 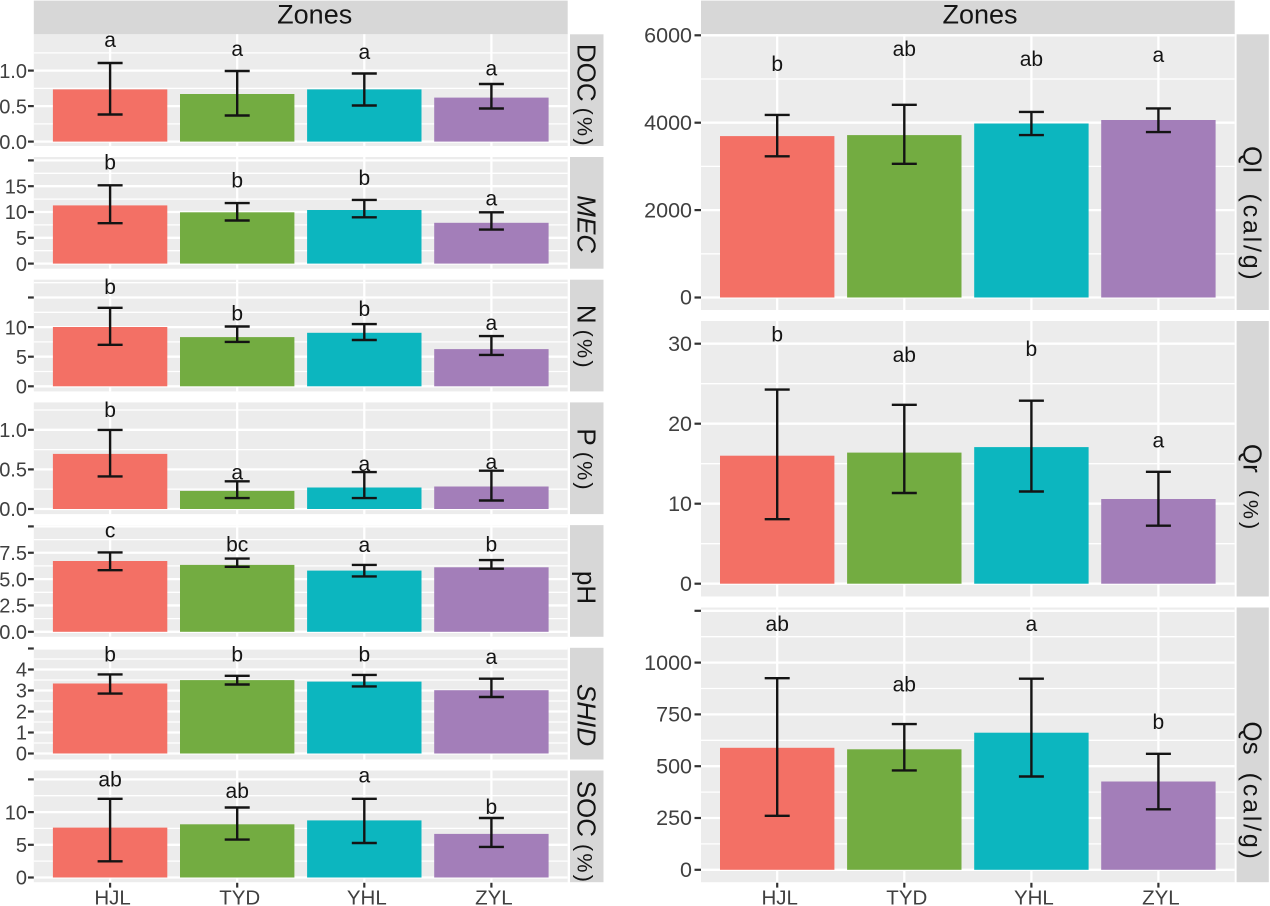 What do you see at coordinates (21, 692) in the screenshot?
I see `svg-text: 3` at bounding box center [21, 692].